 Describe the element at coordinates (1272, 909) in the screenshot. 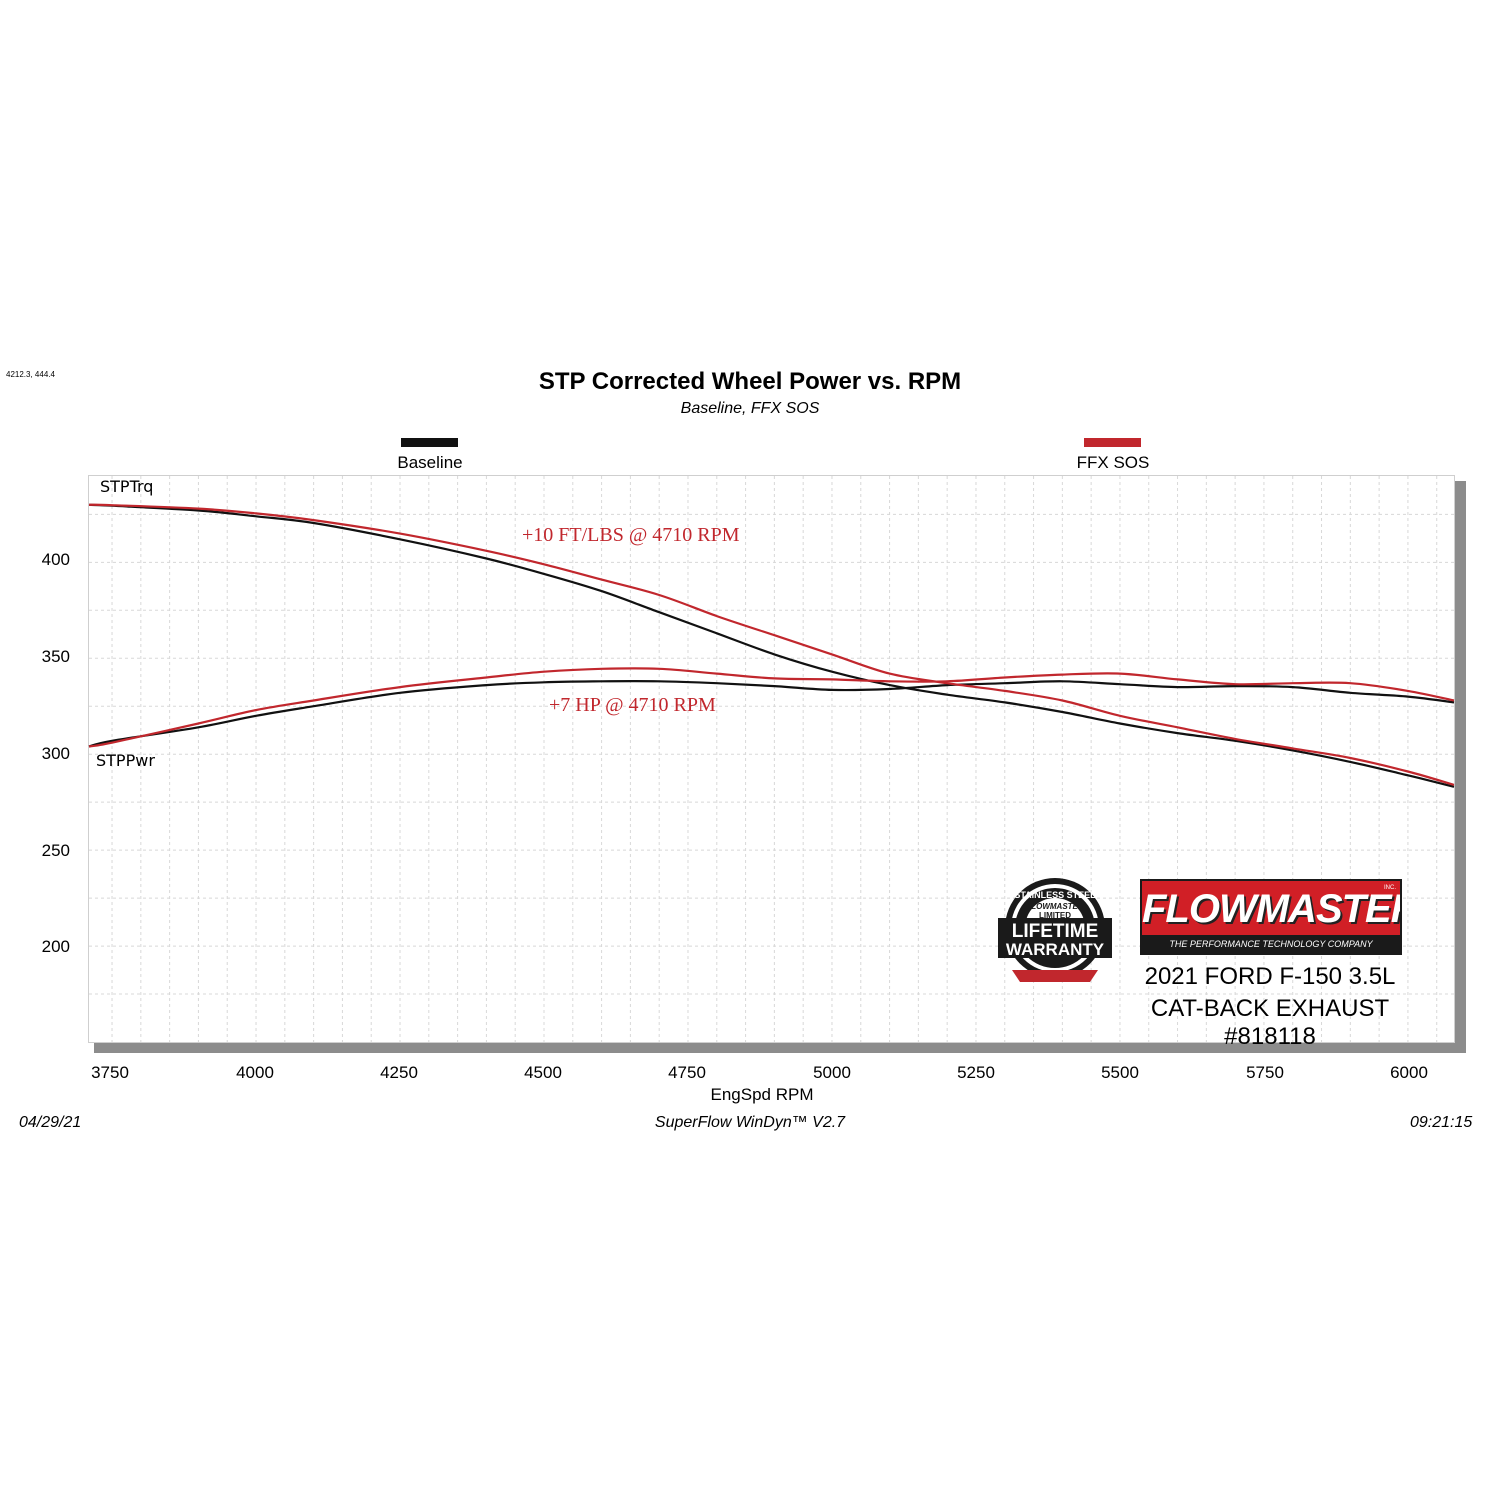

I see `logo-brand-text: FLOWMASTER` at that location.